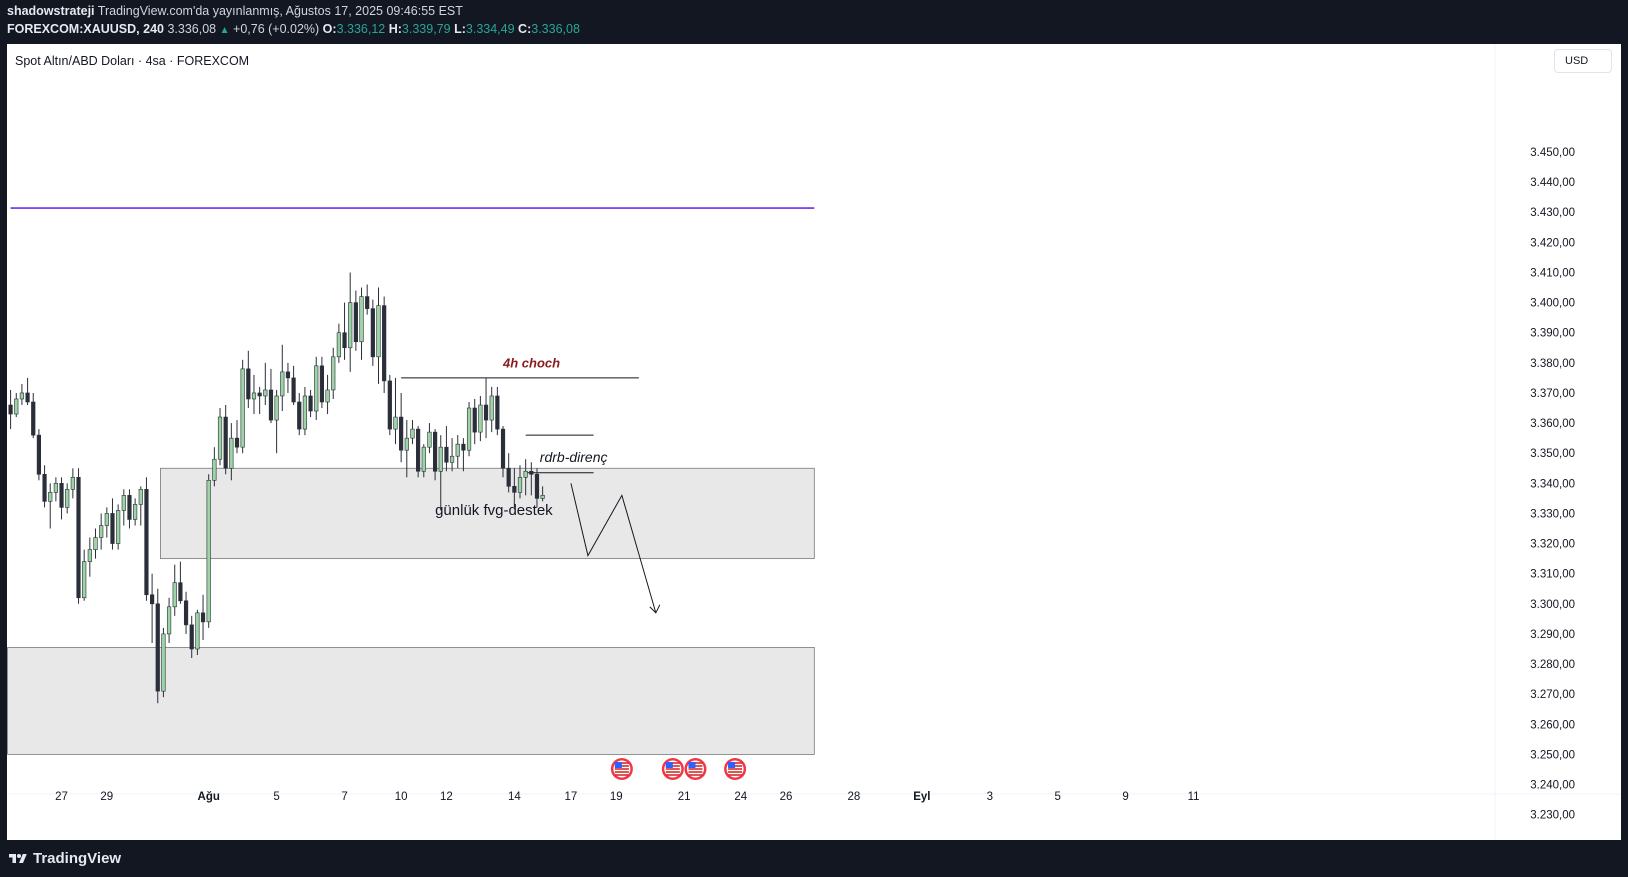 This screenshot has width=1628, height=877. What do you see at coordinates (921, 797) in the screenshot?
I see `time-tick-label: Eyl` at bounding box center [921, 797].